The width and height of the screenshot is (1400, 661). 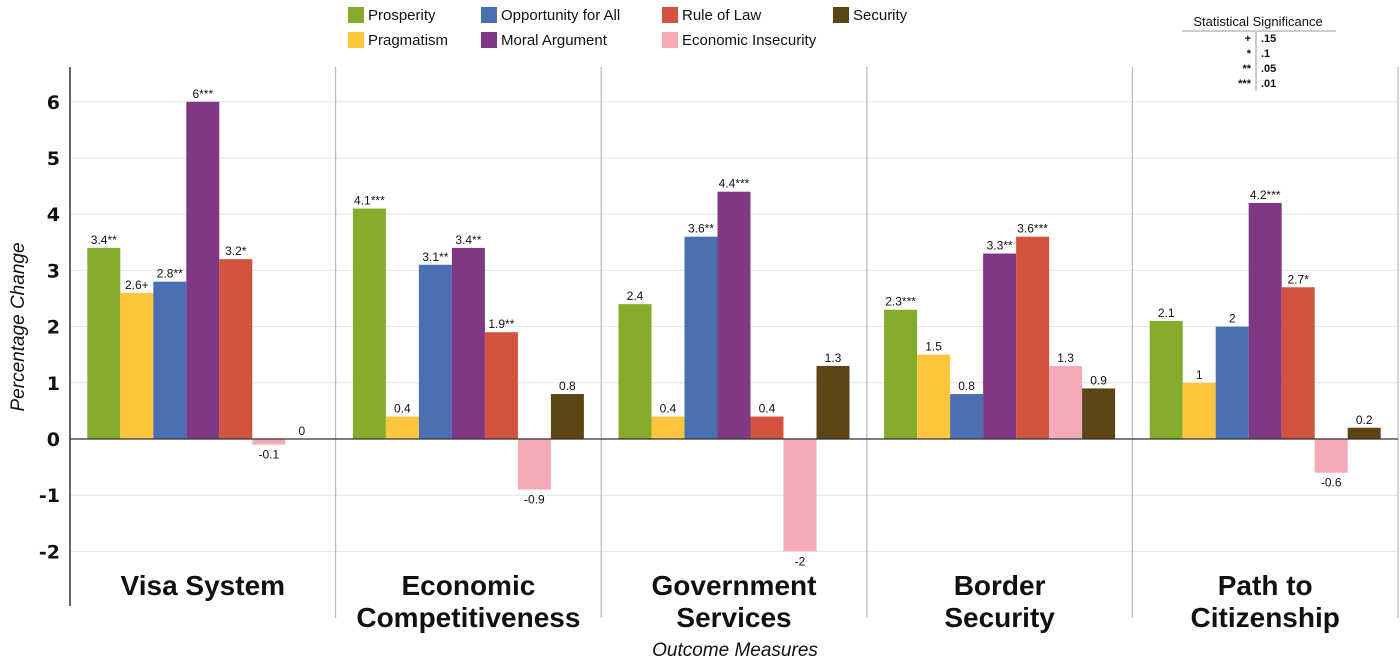 What do you see at coordinates (1249, 54) in the screenshot?
I see `significance-symbol: *` at bounding box center [1249, 54].